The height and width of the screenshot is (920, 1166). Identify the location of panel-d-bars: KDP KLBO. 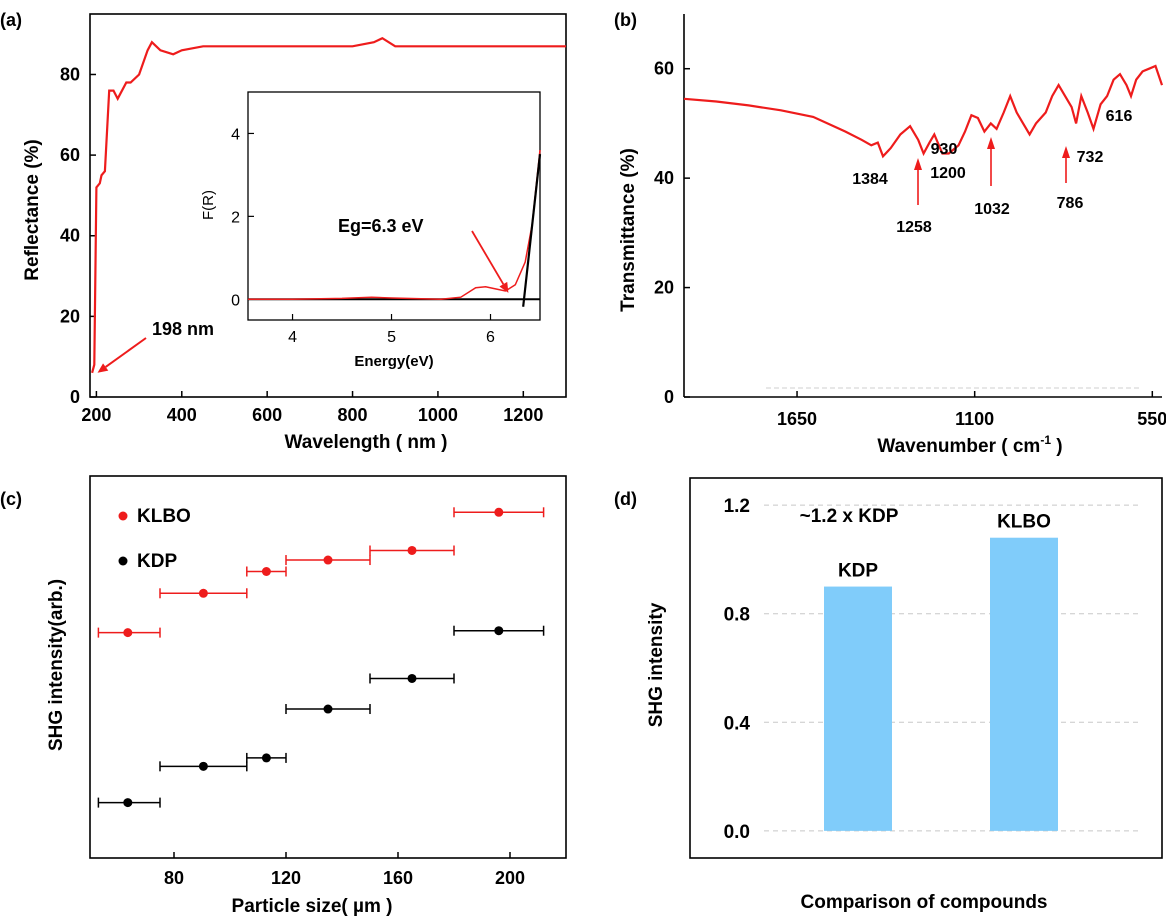
(941, 671).